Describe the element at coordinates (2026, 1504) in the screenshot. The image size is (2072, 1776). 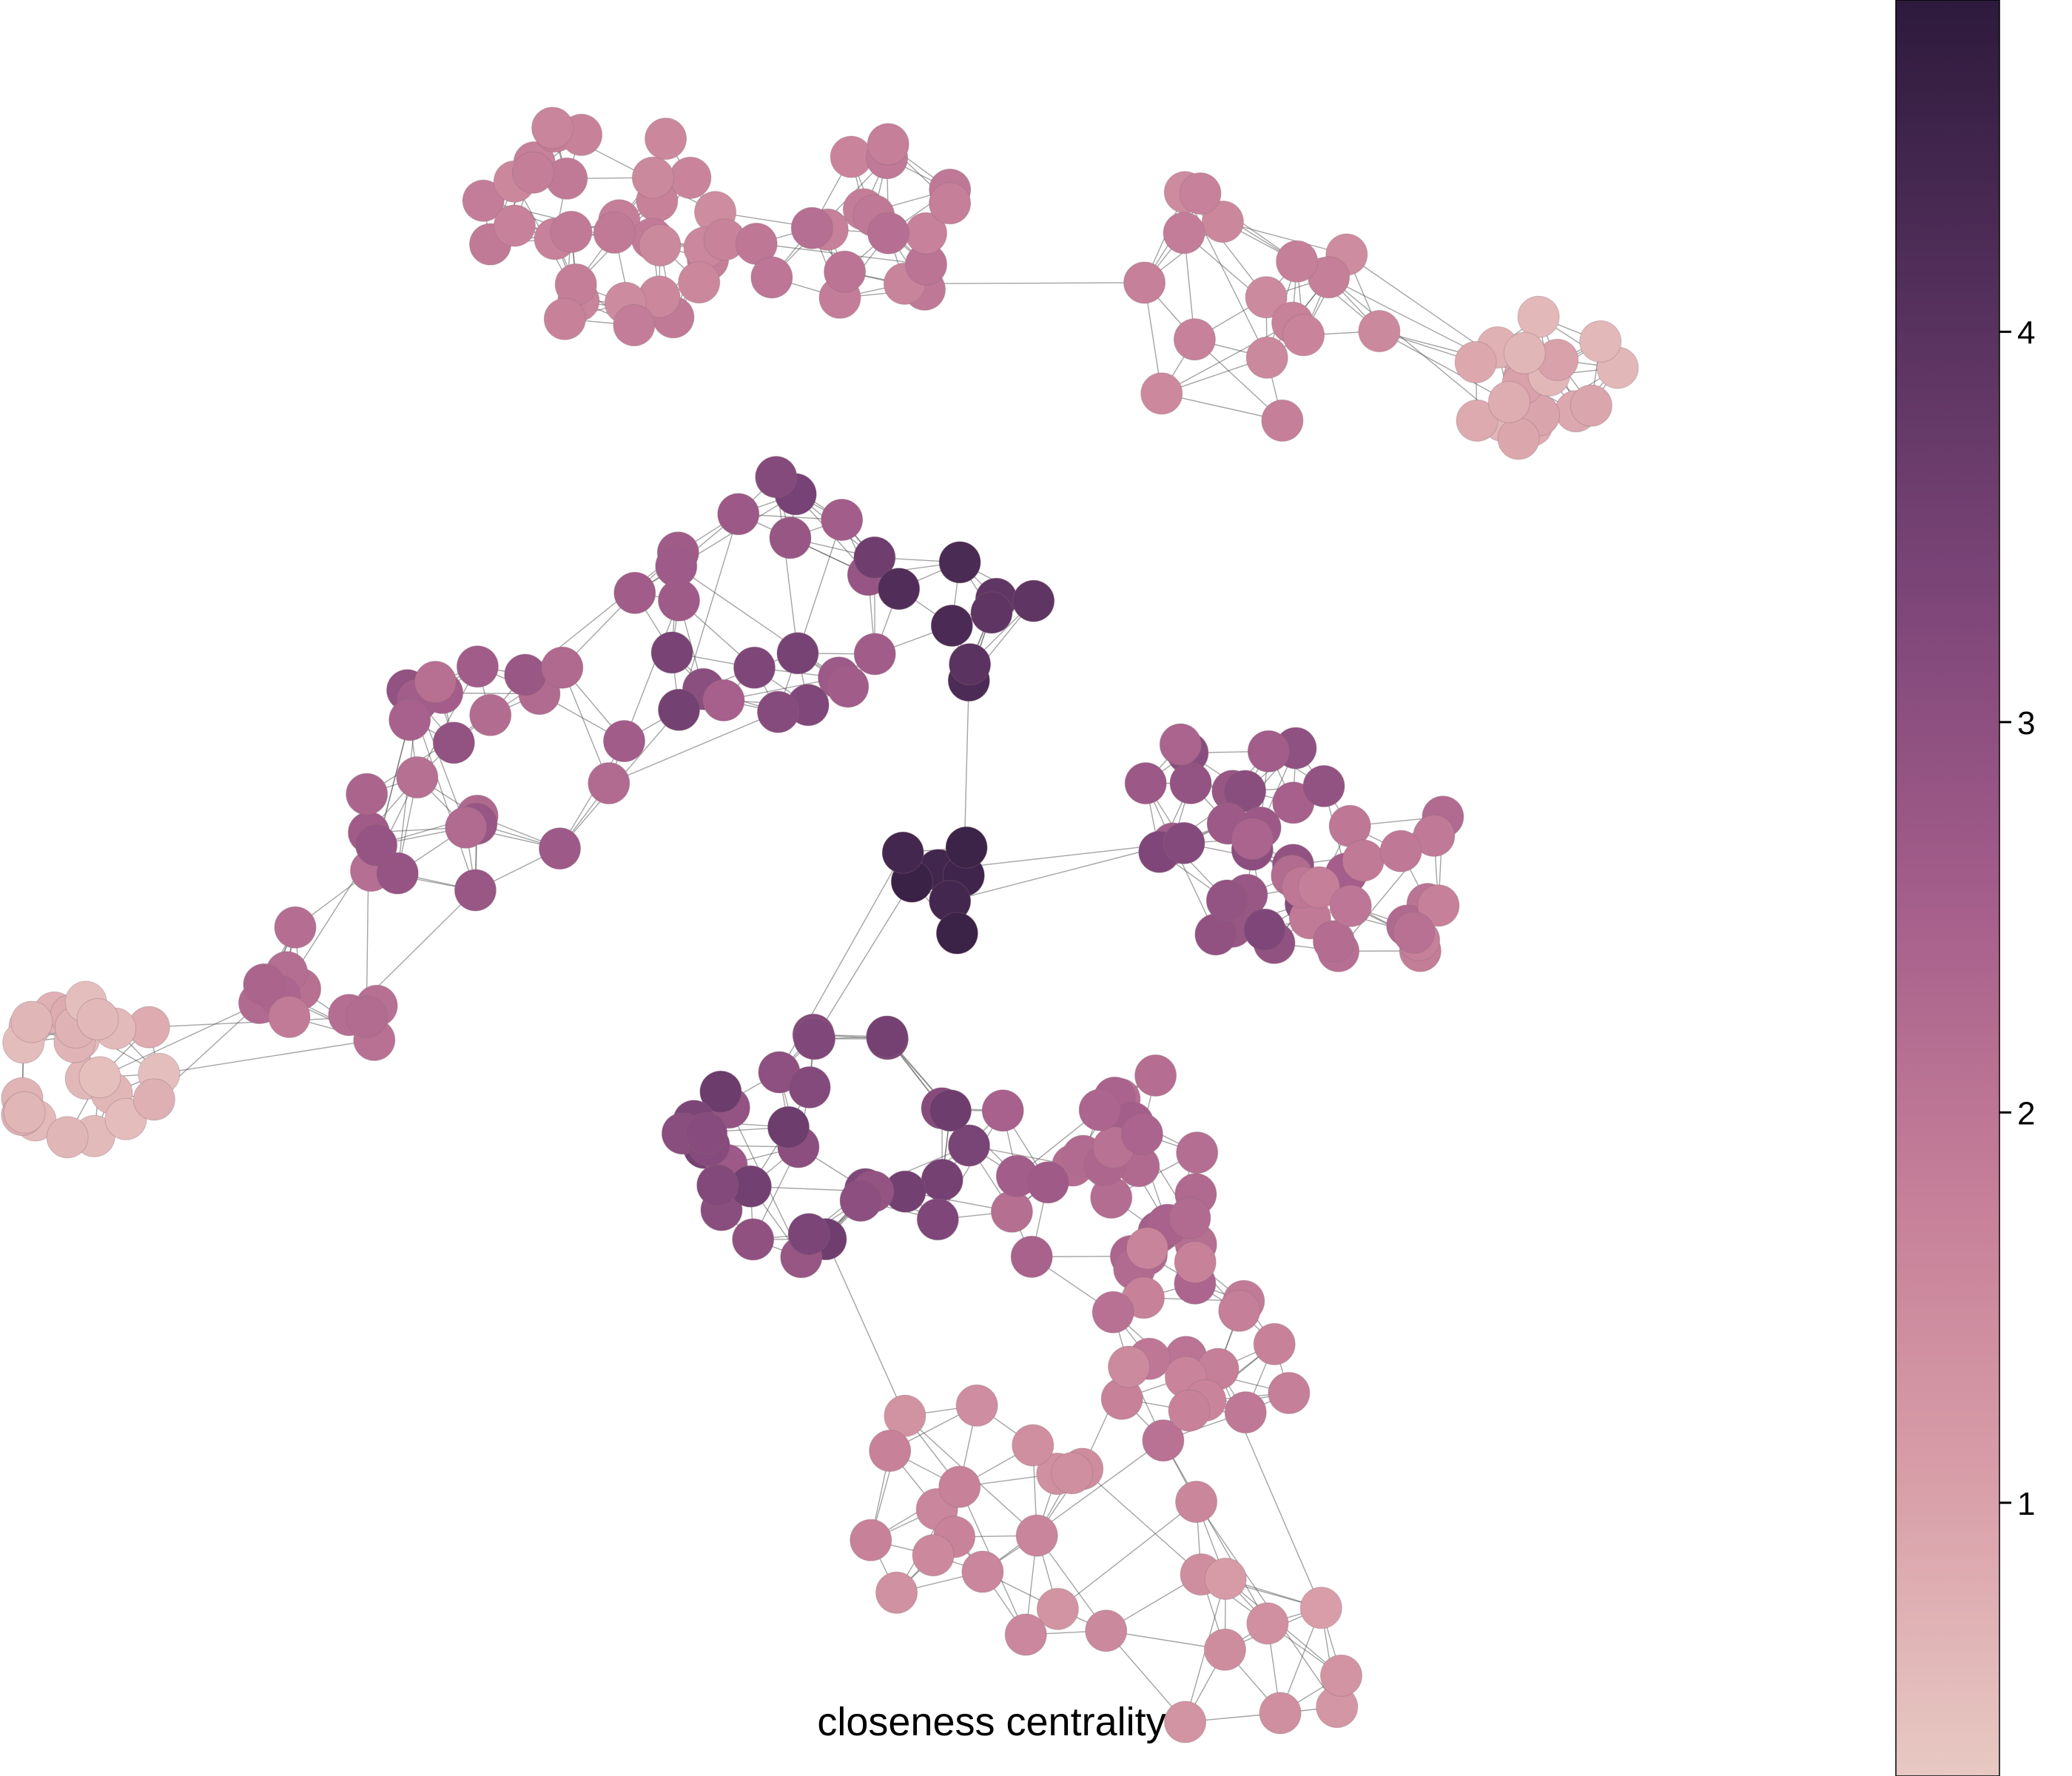
I see `colorbar-tick-label: 1` at that location.